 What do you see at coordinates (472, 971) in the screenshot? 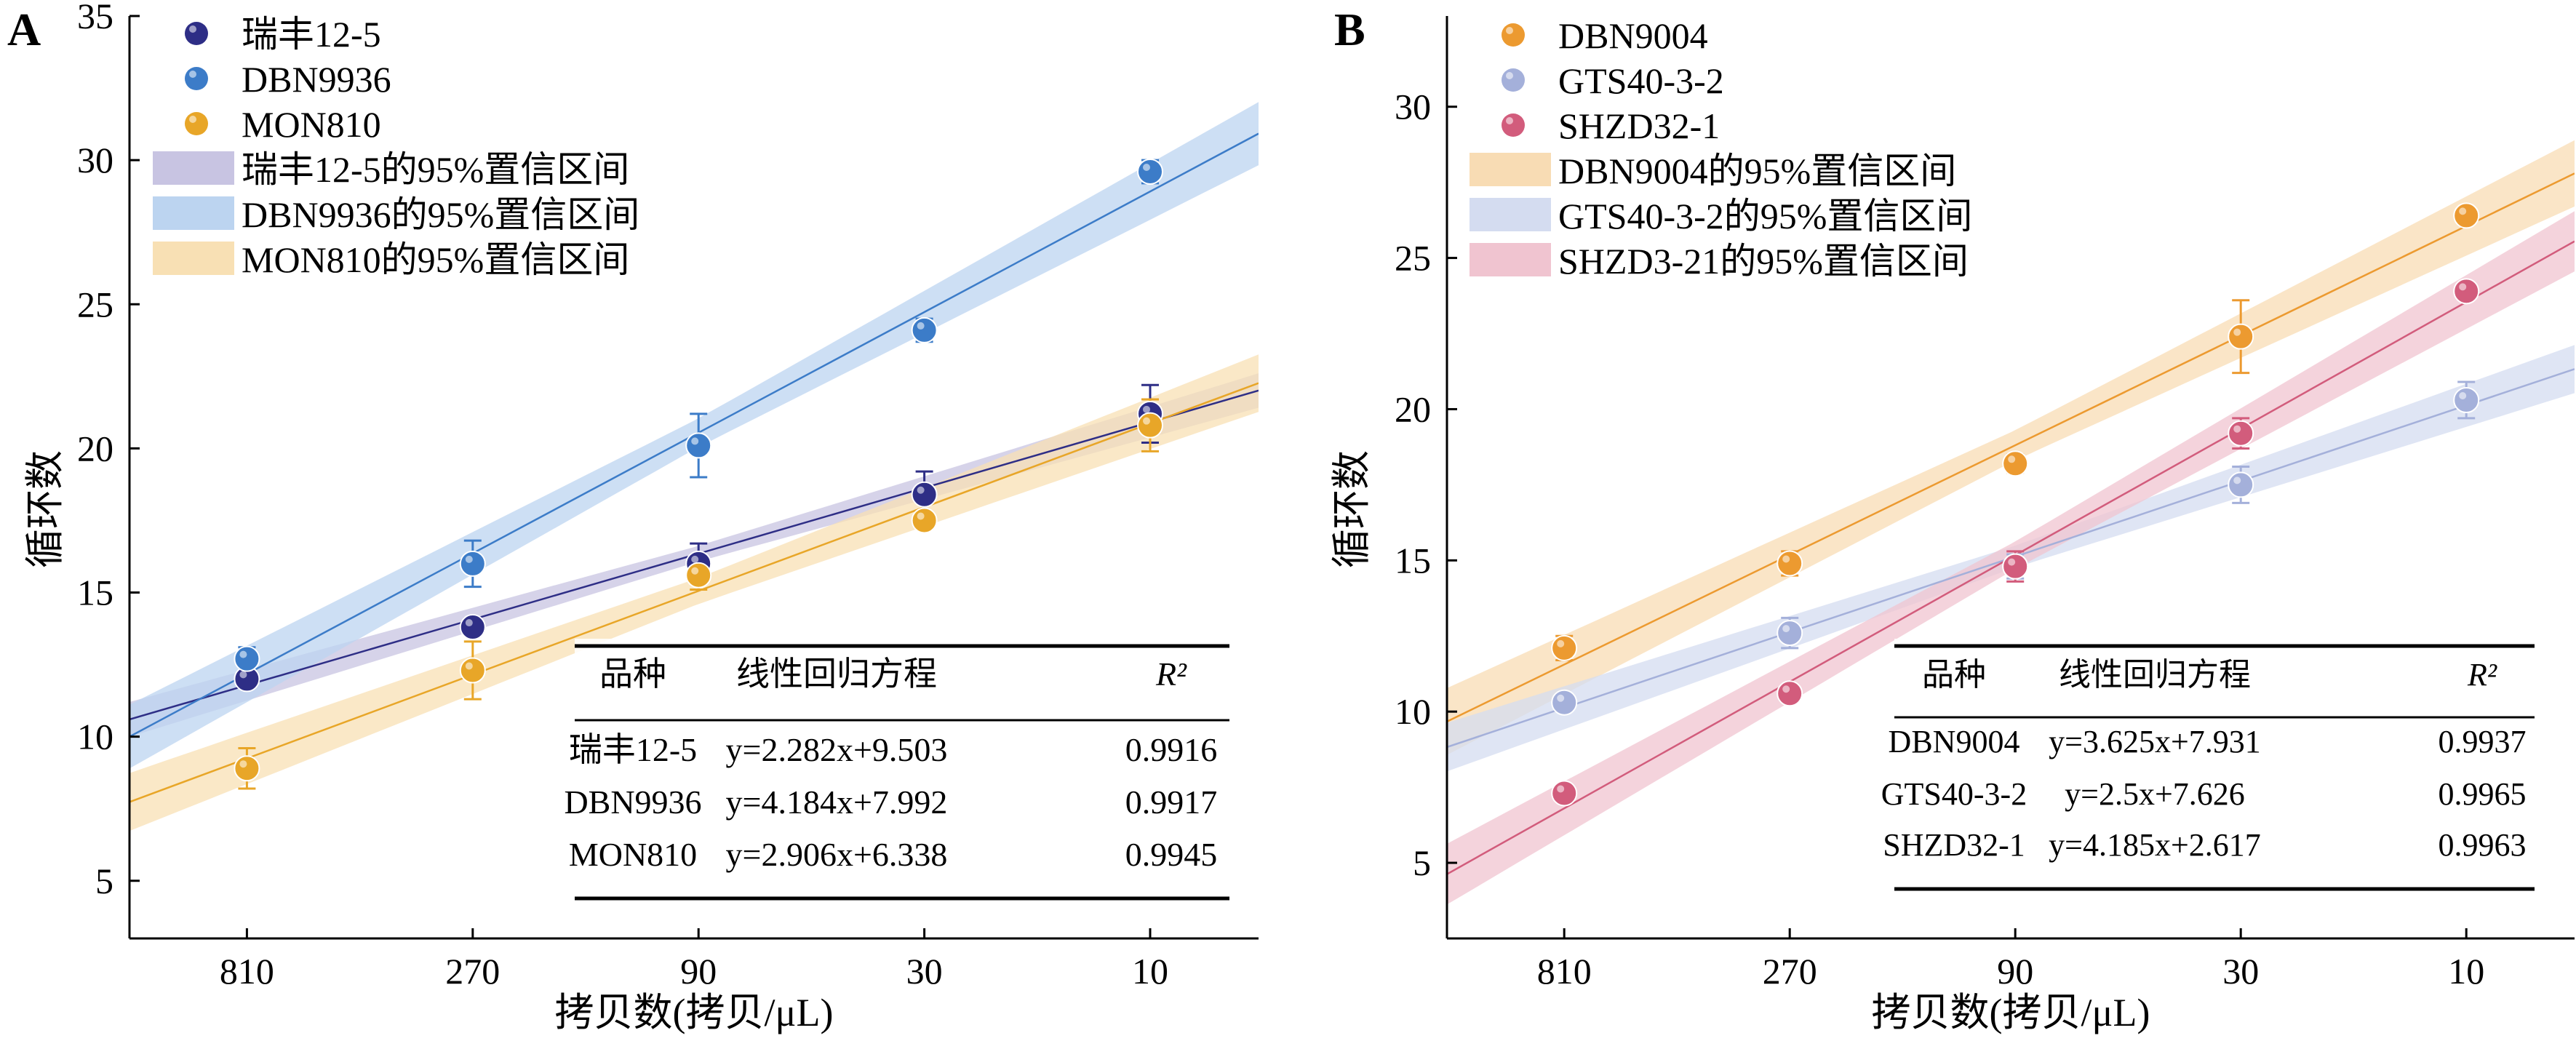
I see `x-tick-label: 270` at bounding box center [472, 971].